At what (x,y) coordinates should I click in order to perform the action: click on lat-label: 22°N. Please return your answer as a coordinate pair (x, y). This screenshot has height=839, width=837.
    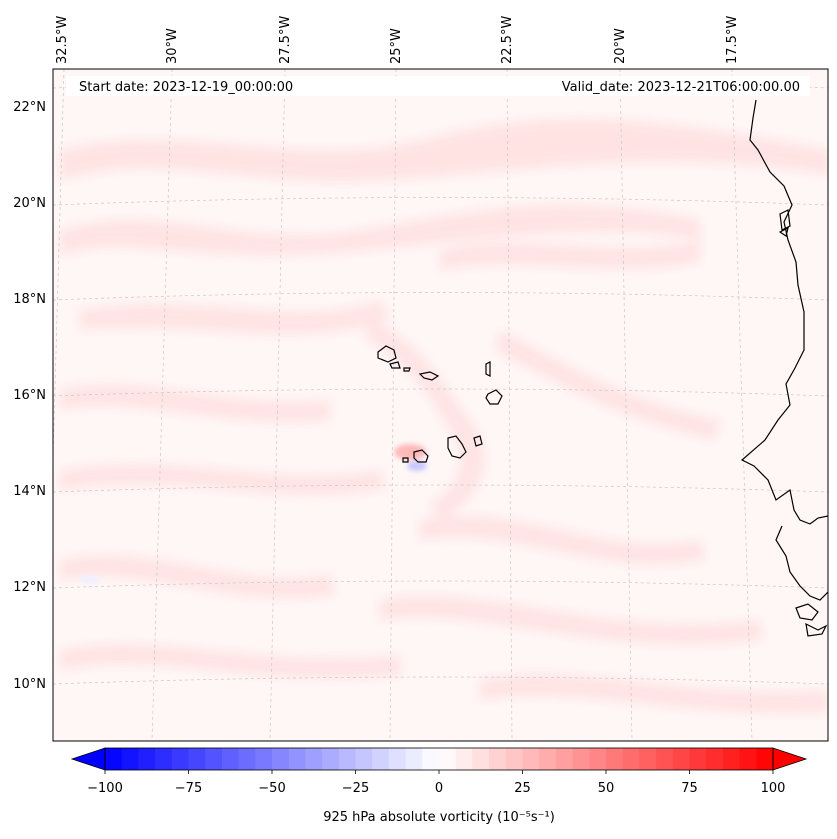
    Looking at the image, I should click on (29, 107).